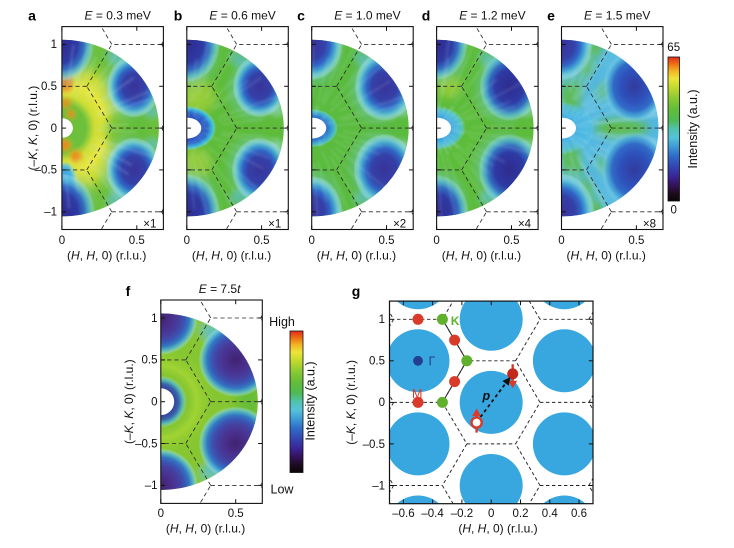 This screenshot has width=734, height=548. I want to click on svg-text: 0.2, so click(521, 514).